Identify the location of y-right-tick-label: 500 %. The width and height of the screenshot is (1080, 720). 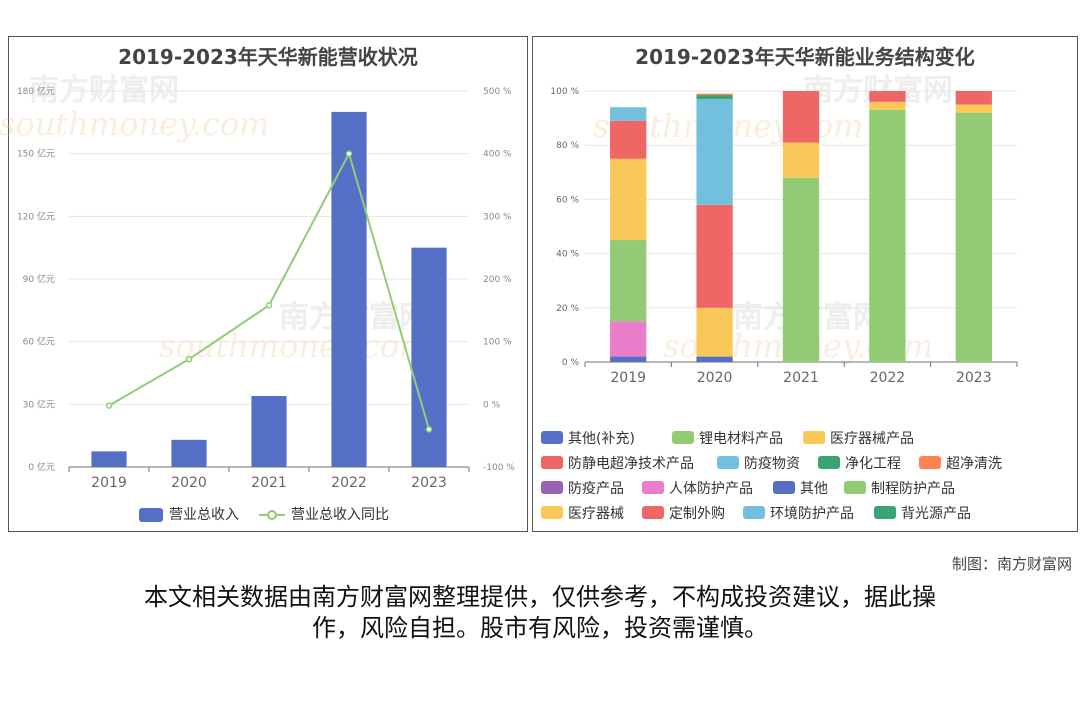
(497, 92).